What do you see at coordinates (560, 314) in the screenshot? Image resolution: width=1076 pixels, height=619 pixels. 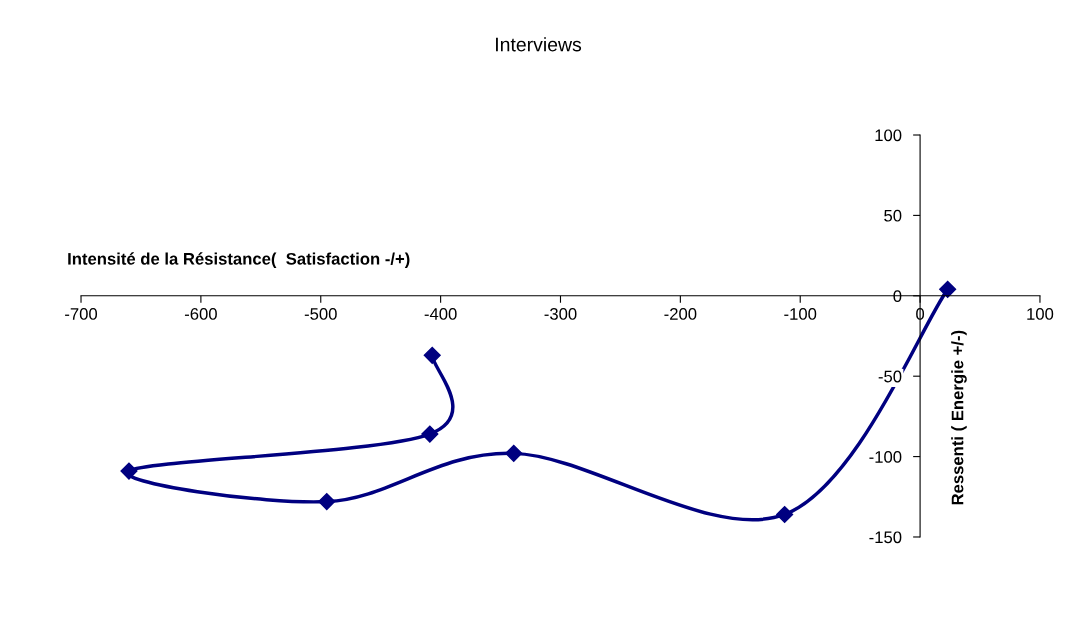 I see `x-tick-label: -300` at bounding box center [560, 314].